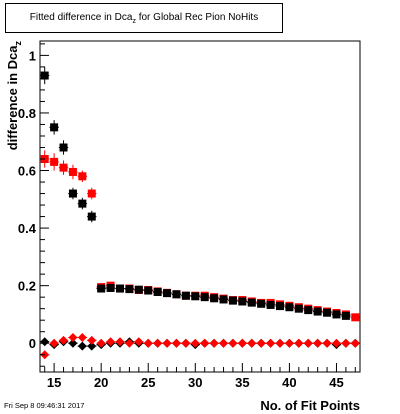 This screenshot has width=400, height=414. I want to click on y-tick-label: 1, so click(32, 55).